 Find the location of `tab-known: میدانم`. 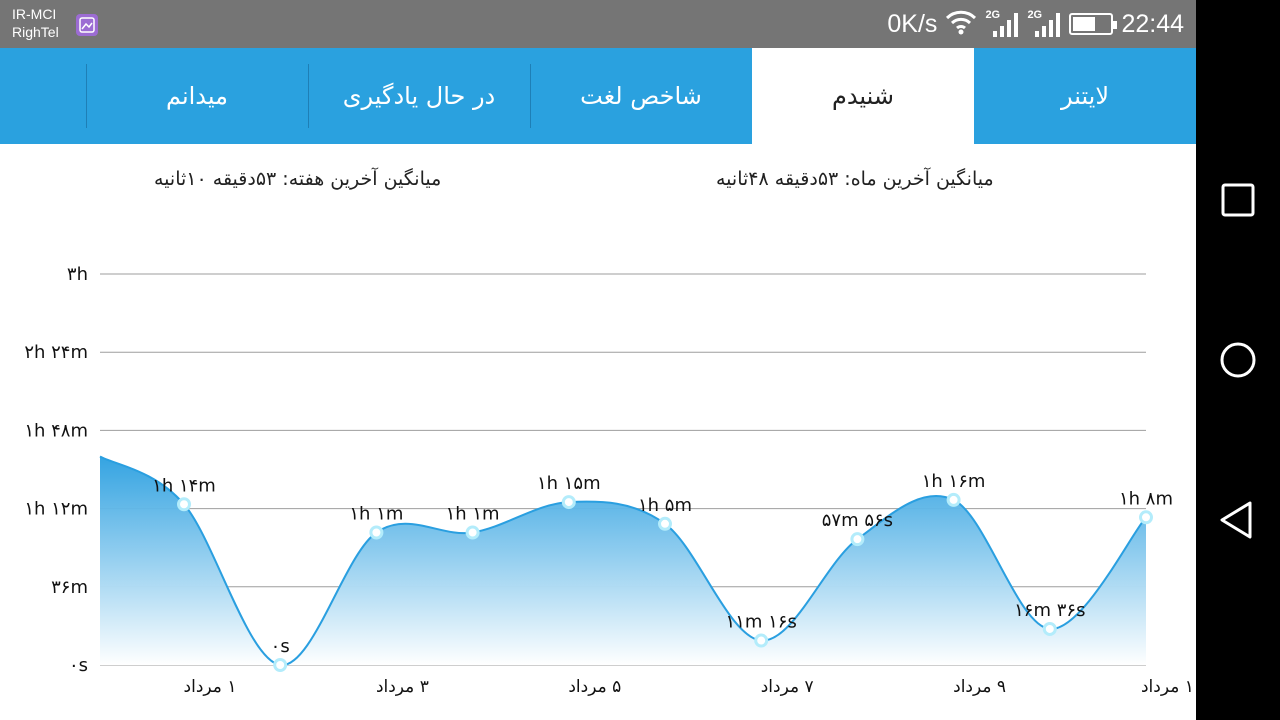

tab-known: میدانم is located at coordinates (197, 96).